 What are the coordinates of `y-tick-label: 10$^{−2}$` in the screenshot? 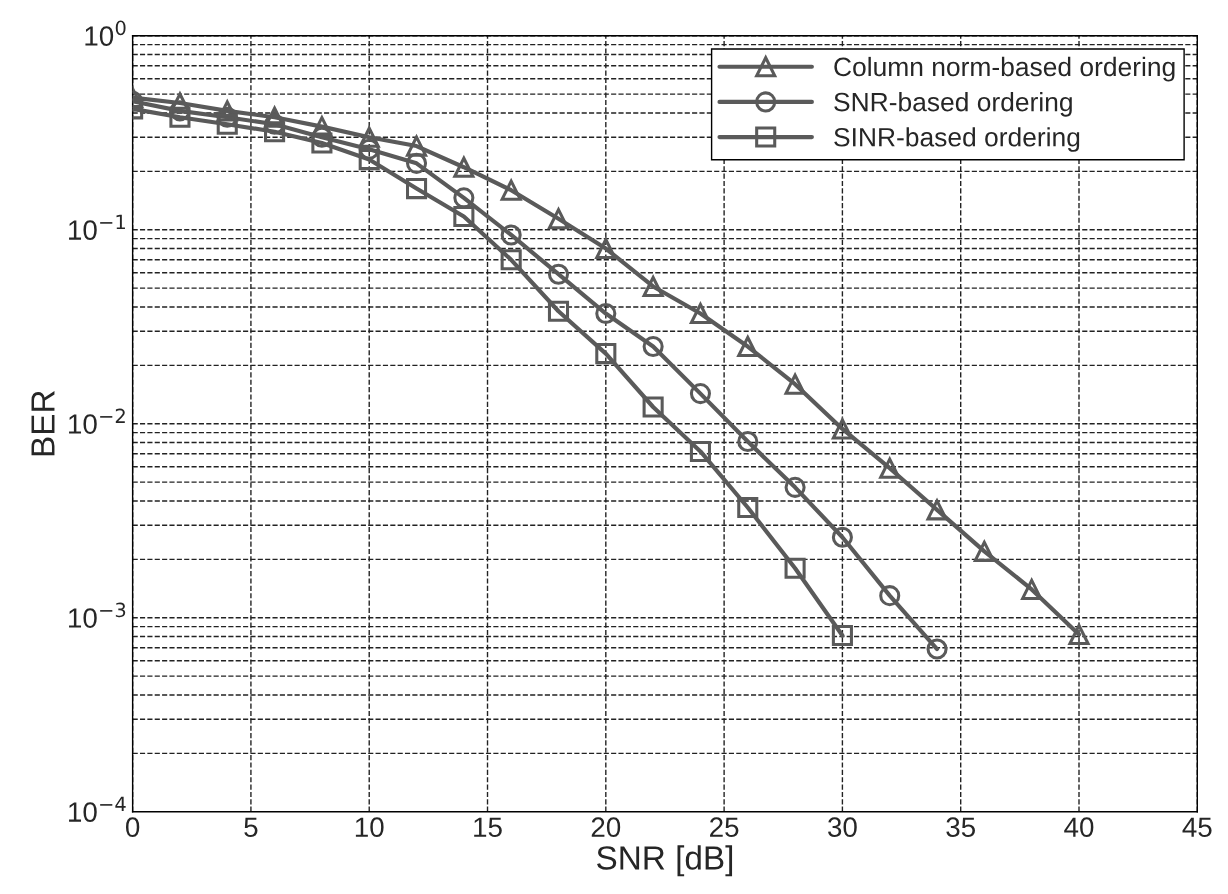 It's located at (97, 421).